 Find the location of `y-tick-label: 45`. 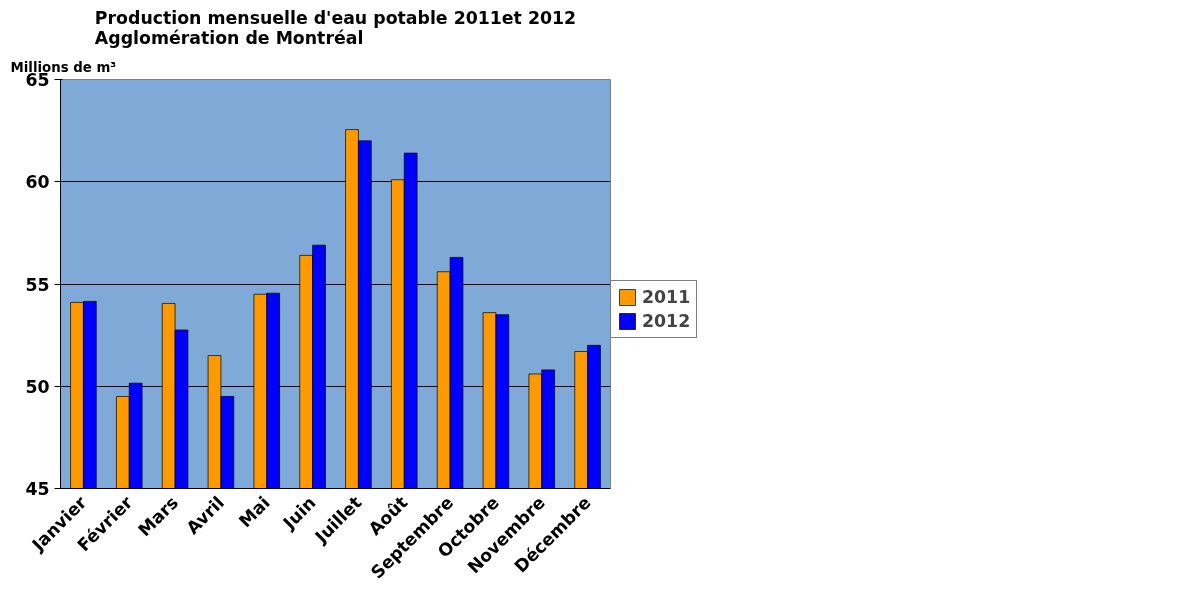

y-tick-label: 45 is located at coordinates (37, 489).